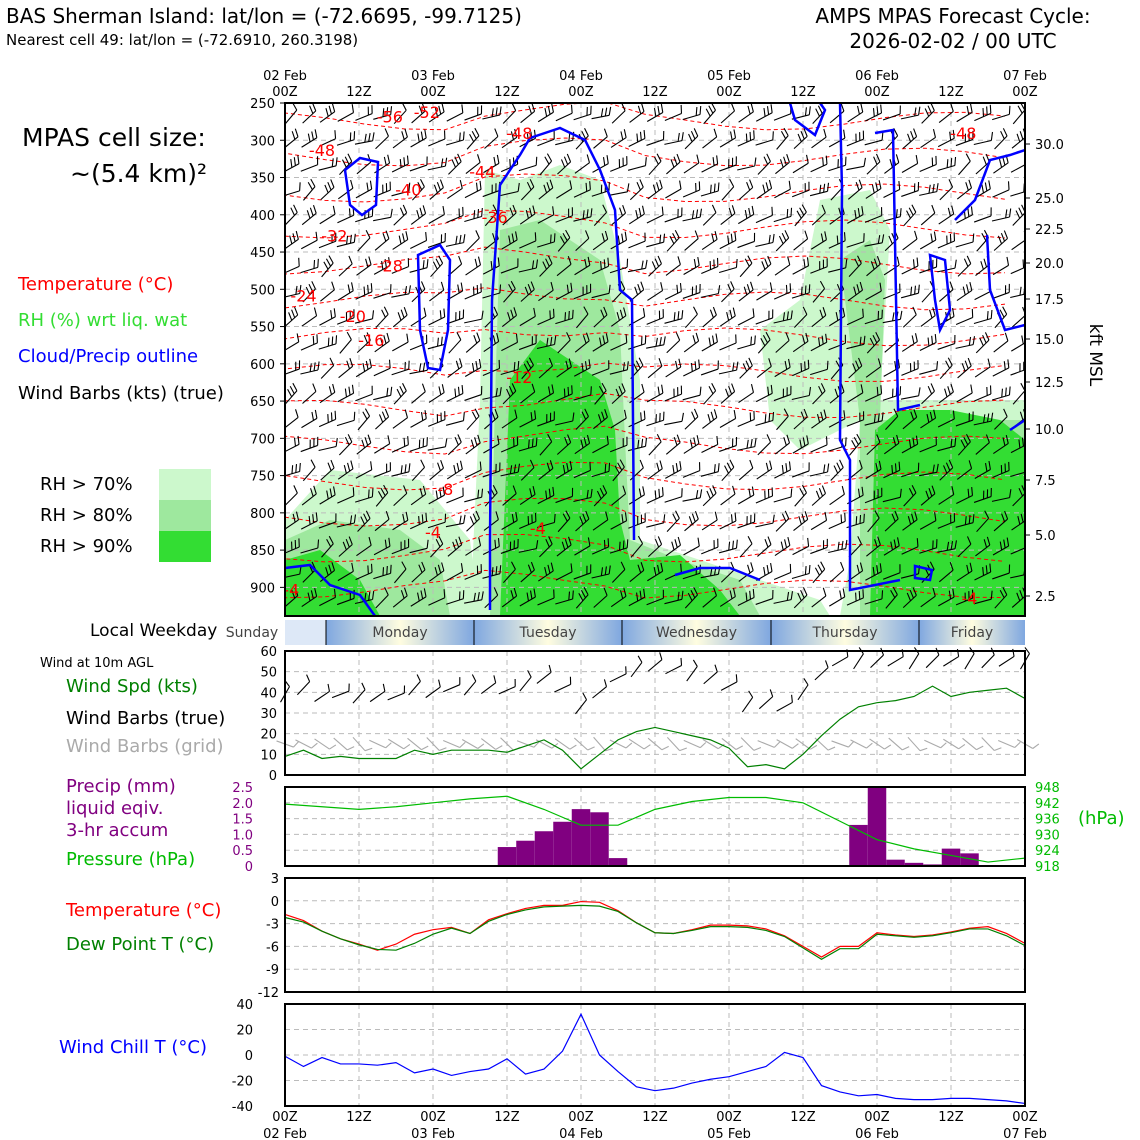 The height and width of the screenshot is (1140, 1140). I want to click on hpa-unit-label: (hPa), so click(1101, 818).